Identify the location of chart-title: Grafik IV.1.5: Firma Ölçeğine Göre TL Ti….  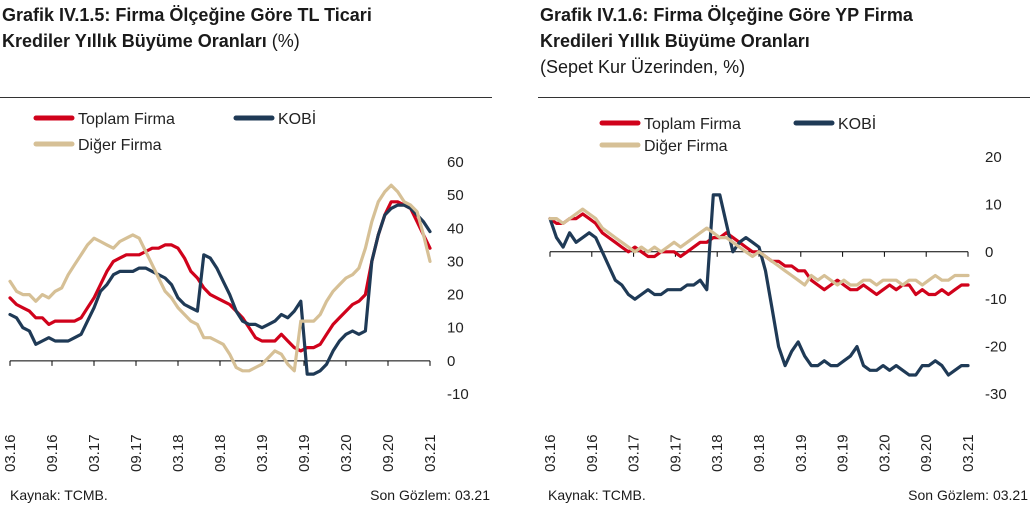
(247, 28).